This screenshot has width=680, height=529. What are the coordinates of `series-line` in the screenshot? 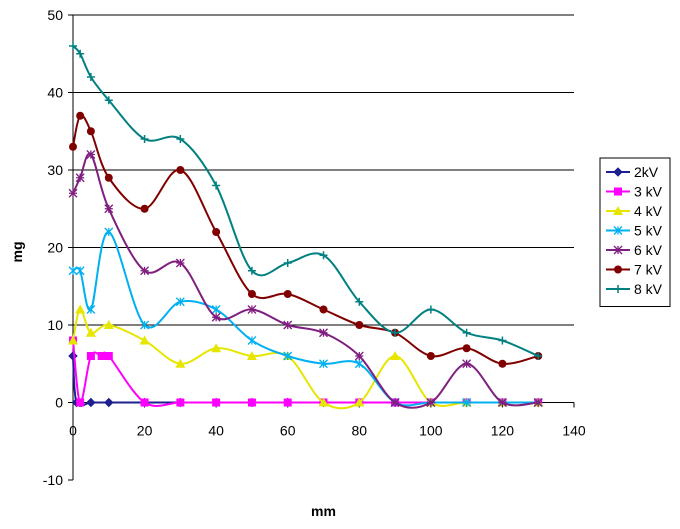 It's located at (305, 359).